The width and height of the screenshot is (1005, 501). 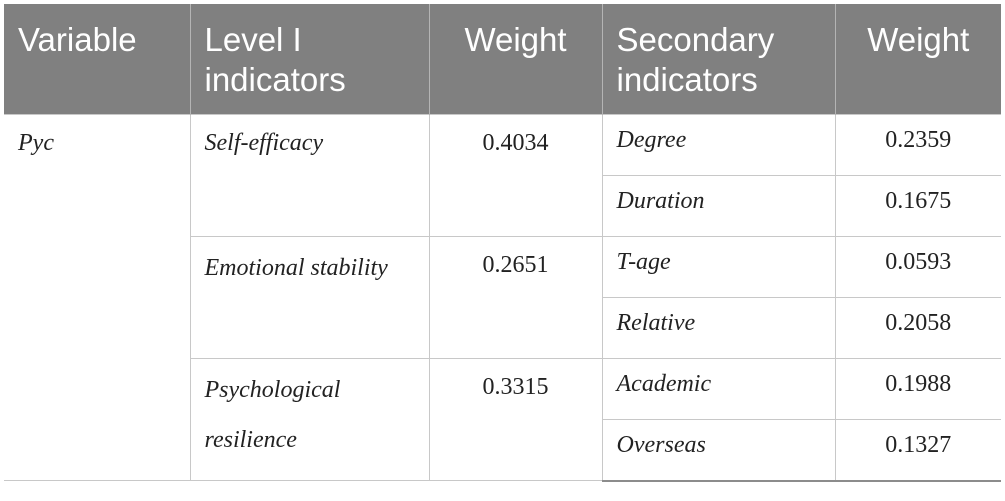 What do you see at coordinates (309, 297) in the screenshot?
I see `level1-indicator-cell: Emotional stability` at bounding box center [309, 297].